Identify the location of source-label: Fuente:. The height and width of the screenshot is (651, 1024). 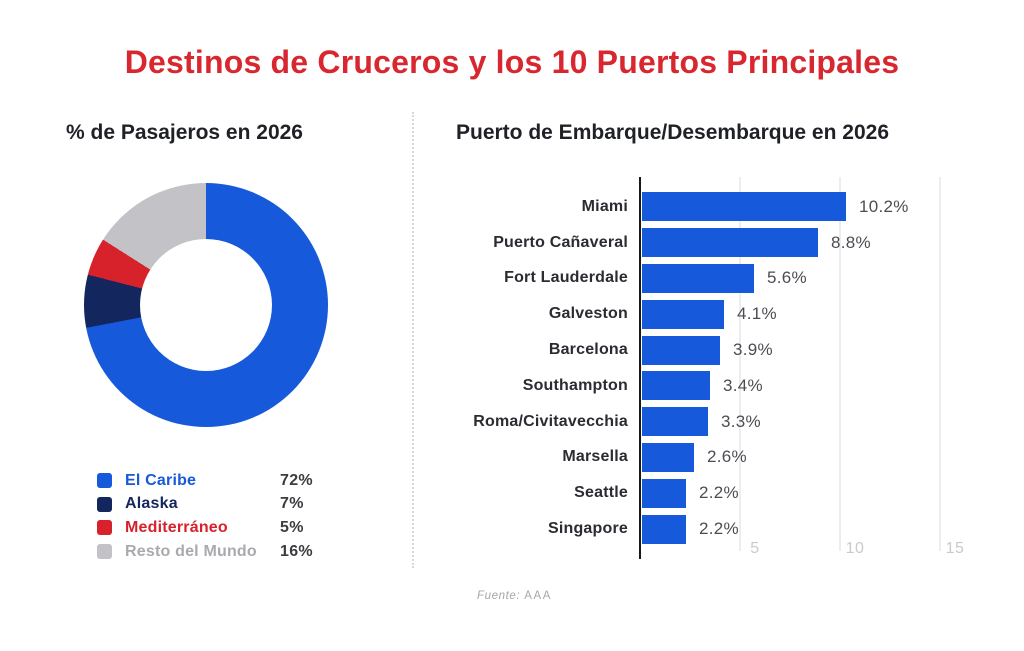
(499, 596).